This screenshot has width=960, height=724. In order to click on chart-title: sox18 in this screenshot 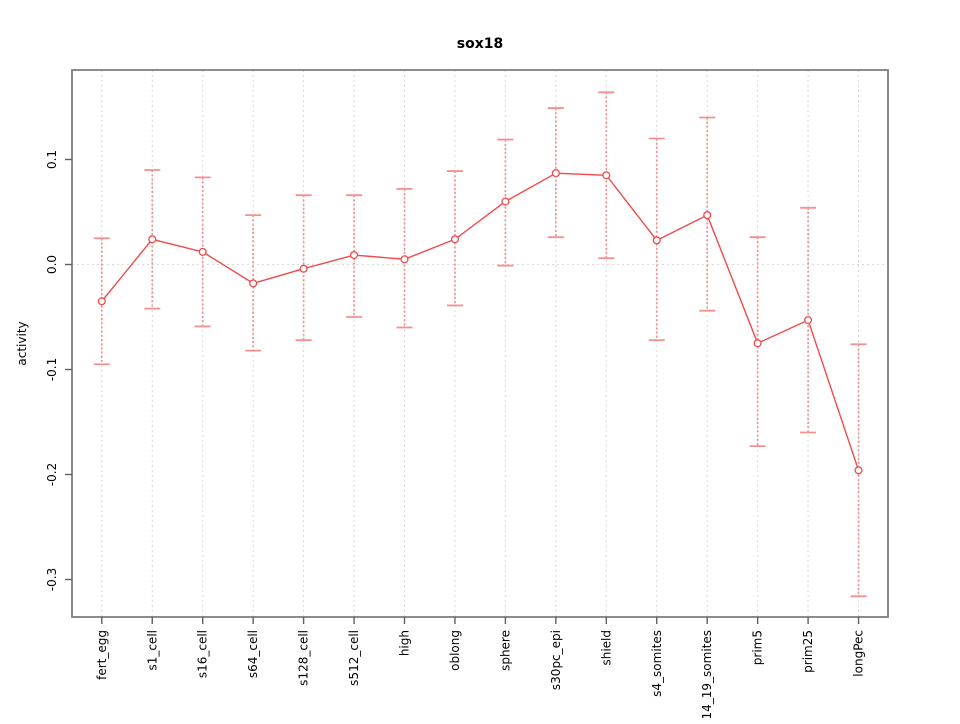, I will do `click(480, 44)`.